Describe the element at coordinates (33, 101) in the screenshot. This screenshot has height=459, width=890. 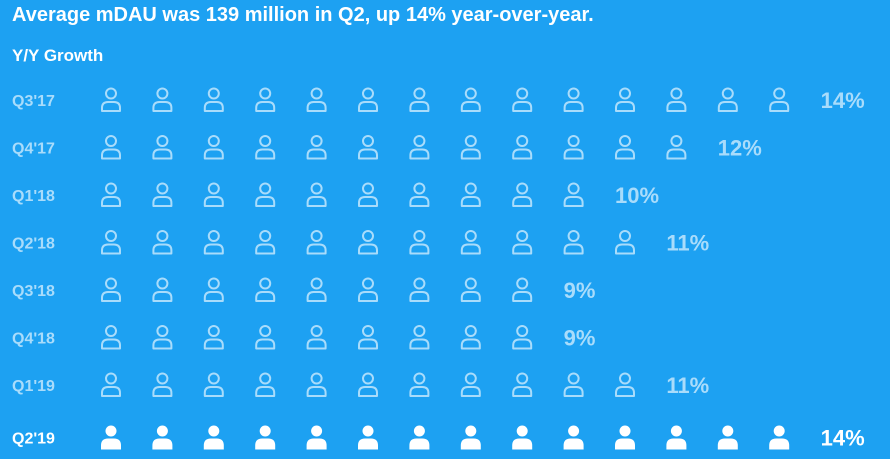
I see `row-label: Q3'17` at that location.